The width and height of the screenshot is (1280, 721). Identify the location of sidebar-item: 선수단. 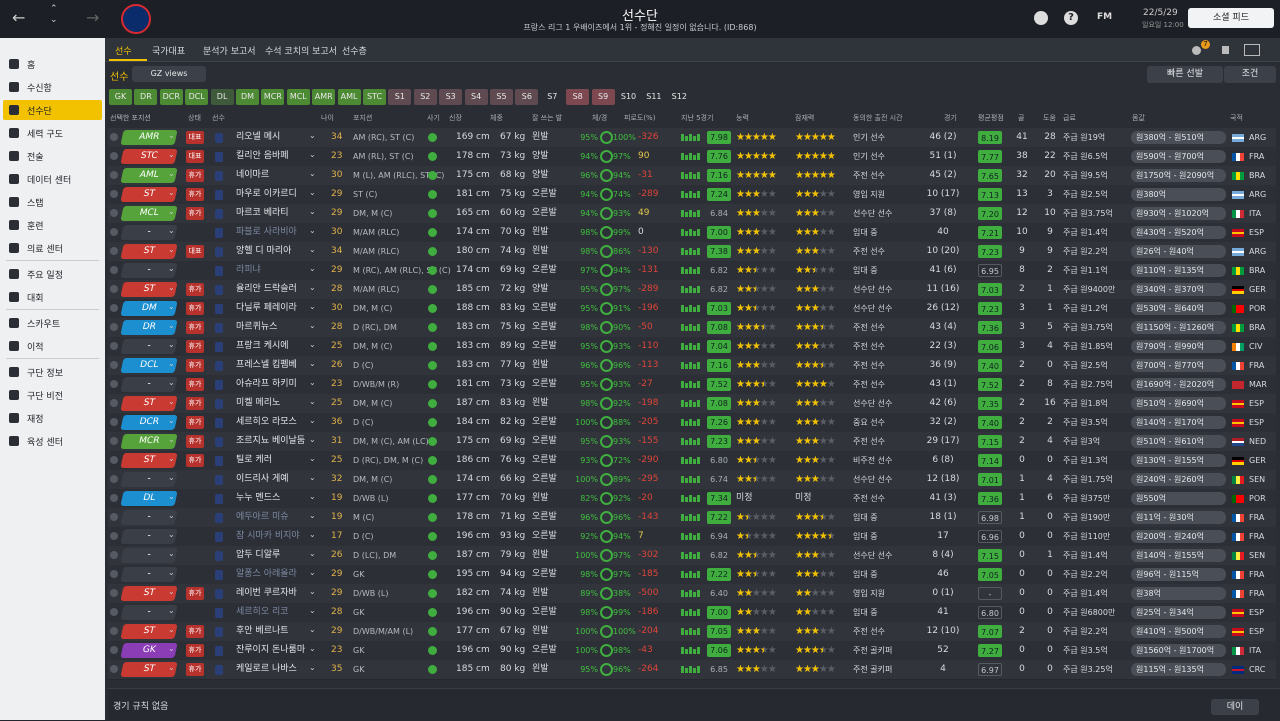
(52, 110).